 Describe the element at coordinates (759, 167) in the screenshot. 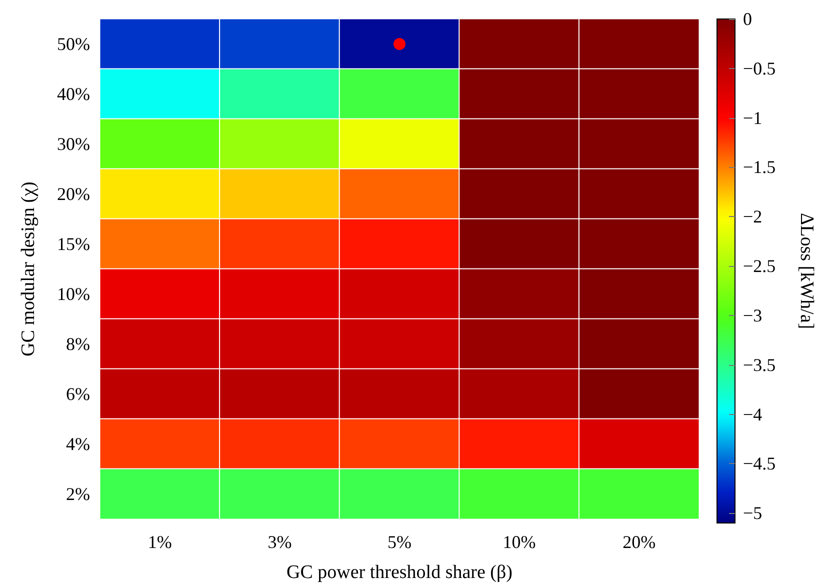

I see `color-bar-label: −1.5` at that location.